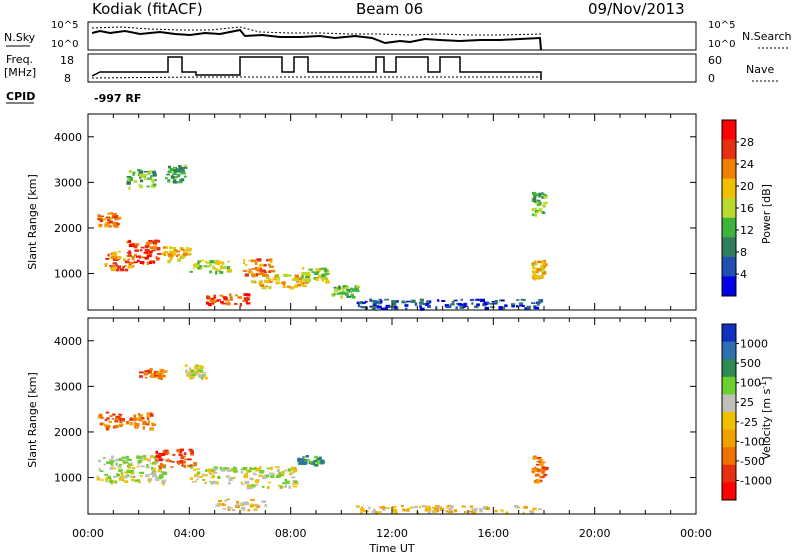  What do you see at coordinates (67, 60) in the screenshot?
I see `freq-tick-top: 18` at bounding box center [67, 60].